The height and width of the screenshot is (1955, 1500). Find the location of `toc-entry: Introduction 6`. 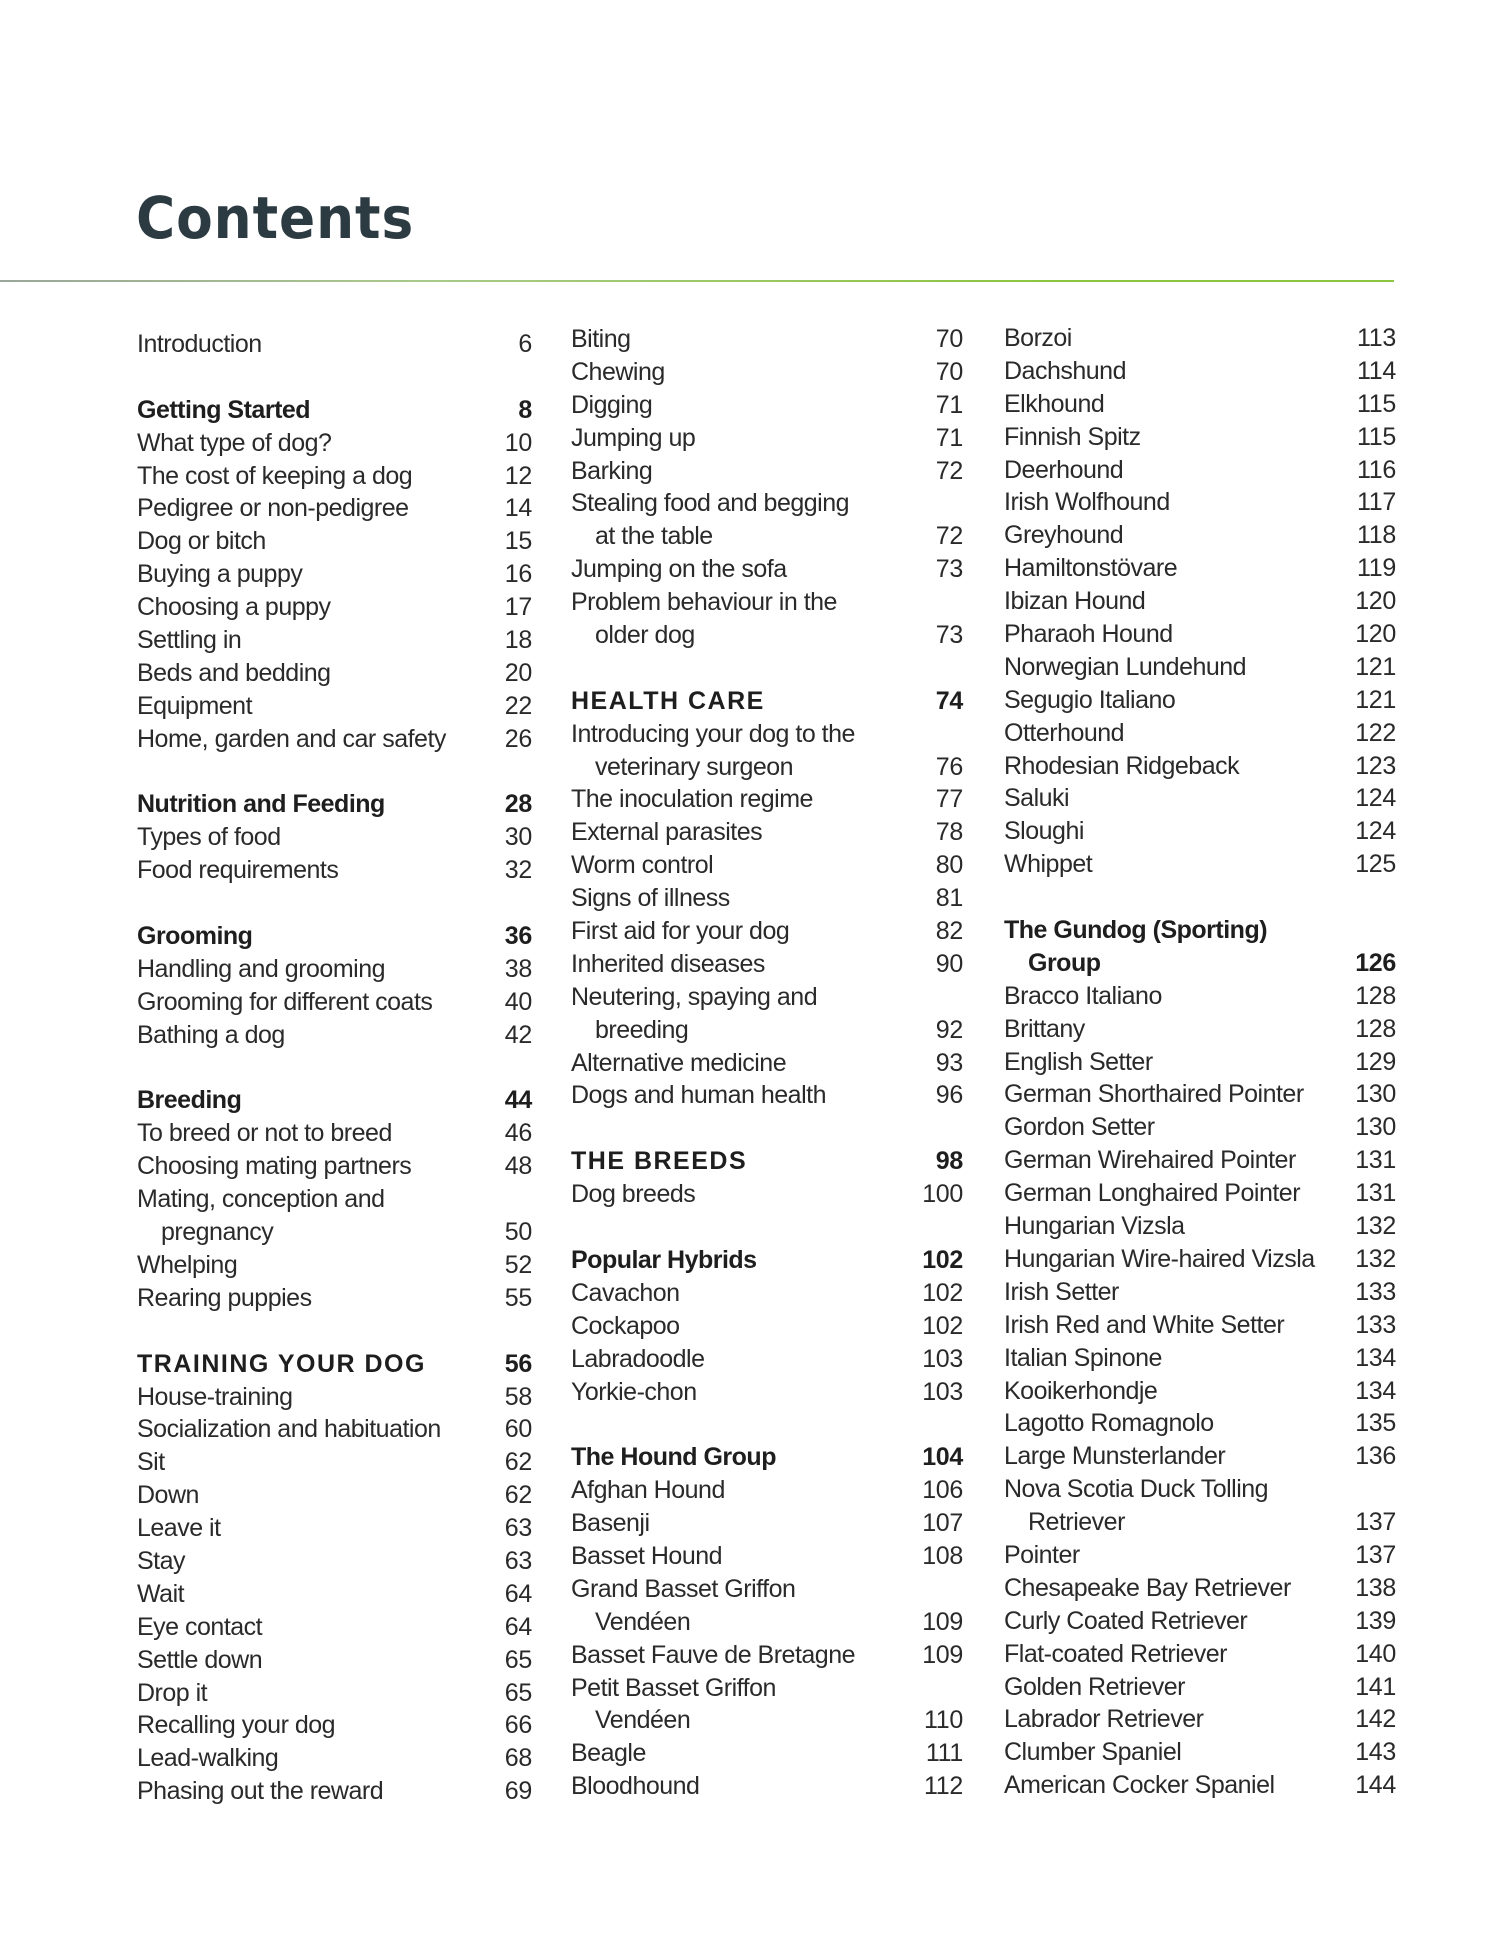

toc-entry: Introduction 6 is located at coordinates (334, 344).